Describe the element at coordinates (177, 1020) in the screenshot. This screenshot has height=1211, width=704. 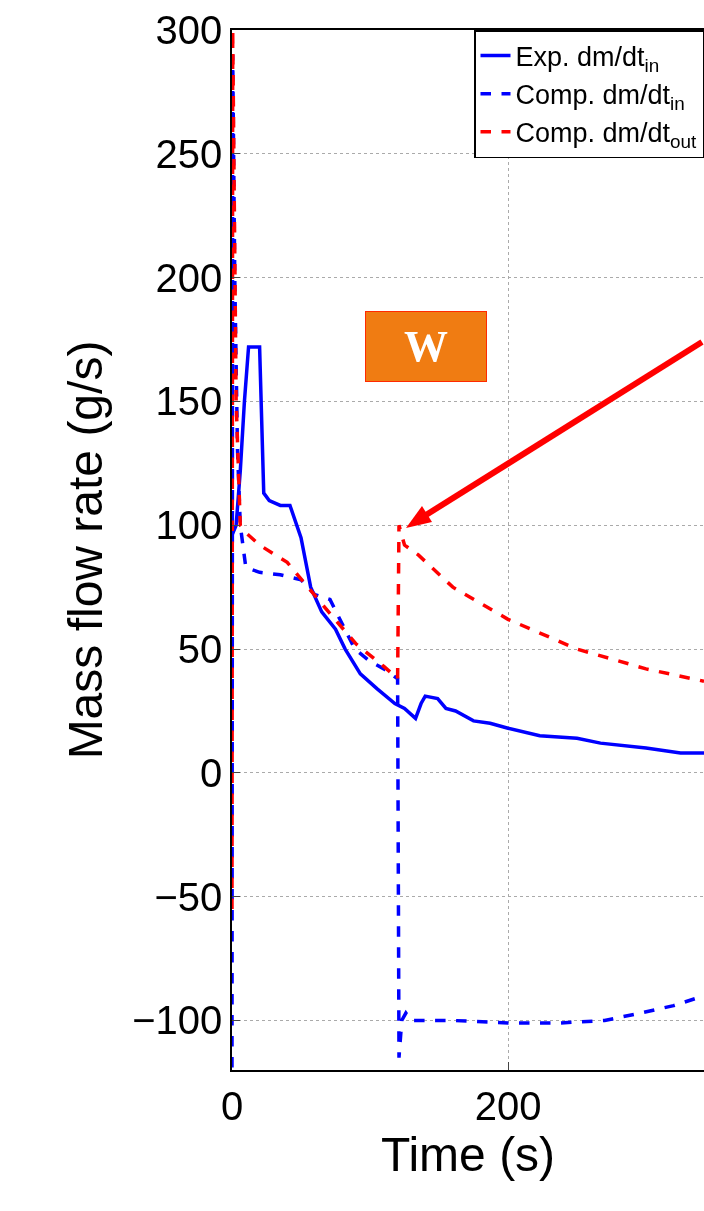
I see `y-tick-label: −100` at that location.